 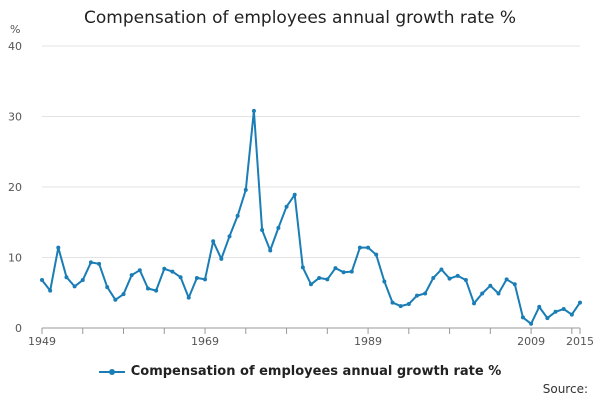 What do you see at coordinates (15, 187) in the screenshot?
I see `y-tick-label: 20` at bounding box center [15, 187].